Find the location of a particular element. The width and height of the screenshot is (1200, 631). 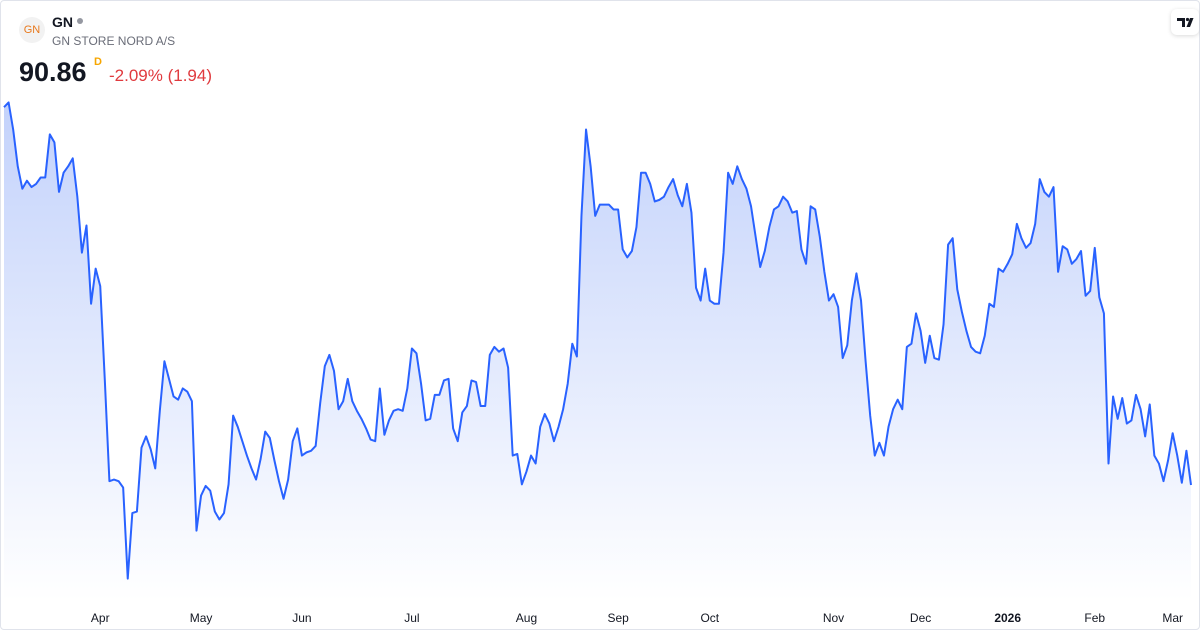

x-tick-label: Nov is located at coordinates (833, 618).